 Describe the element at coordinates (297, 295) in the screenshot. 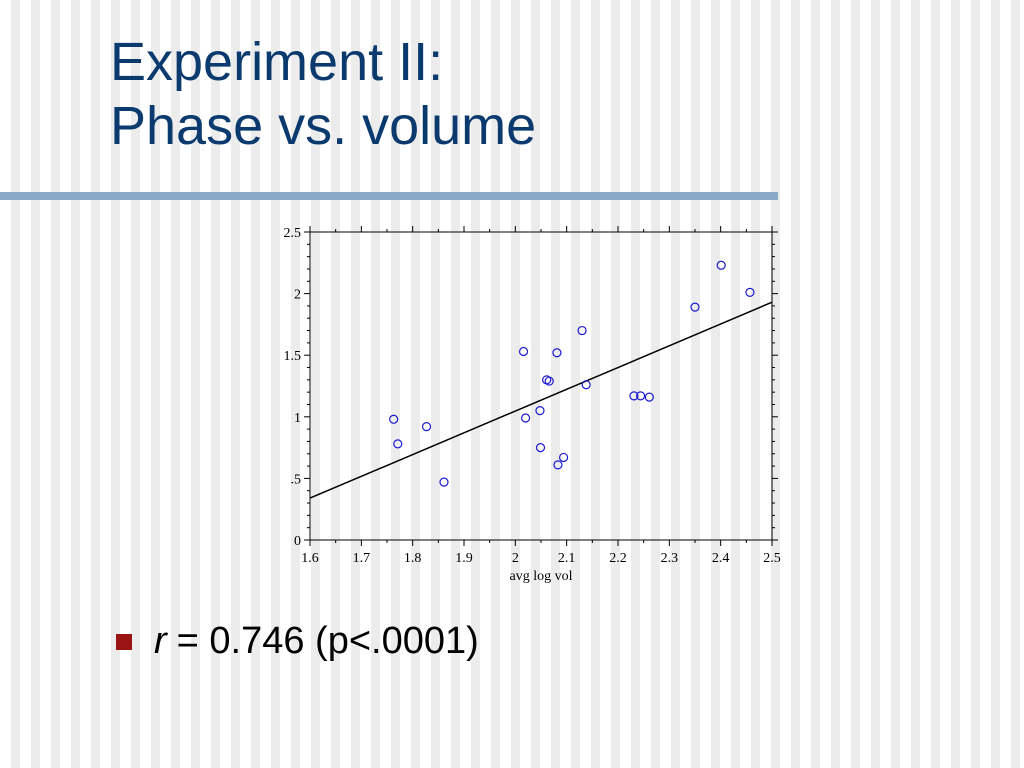

I see `y-tick-label: 2` at that location.